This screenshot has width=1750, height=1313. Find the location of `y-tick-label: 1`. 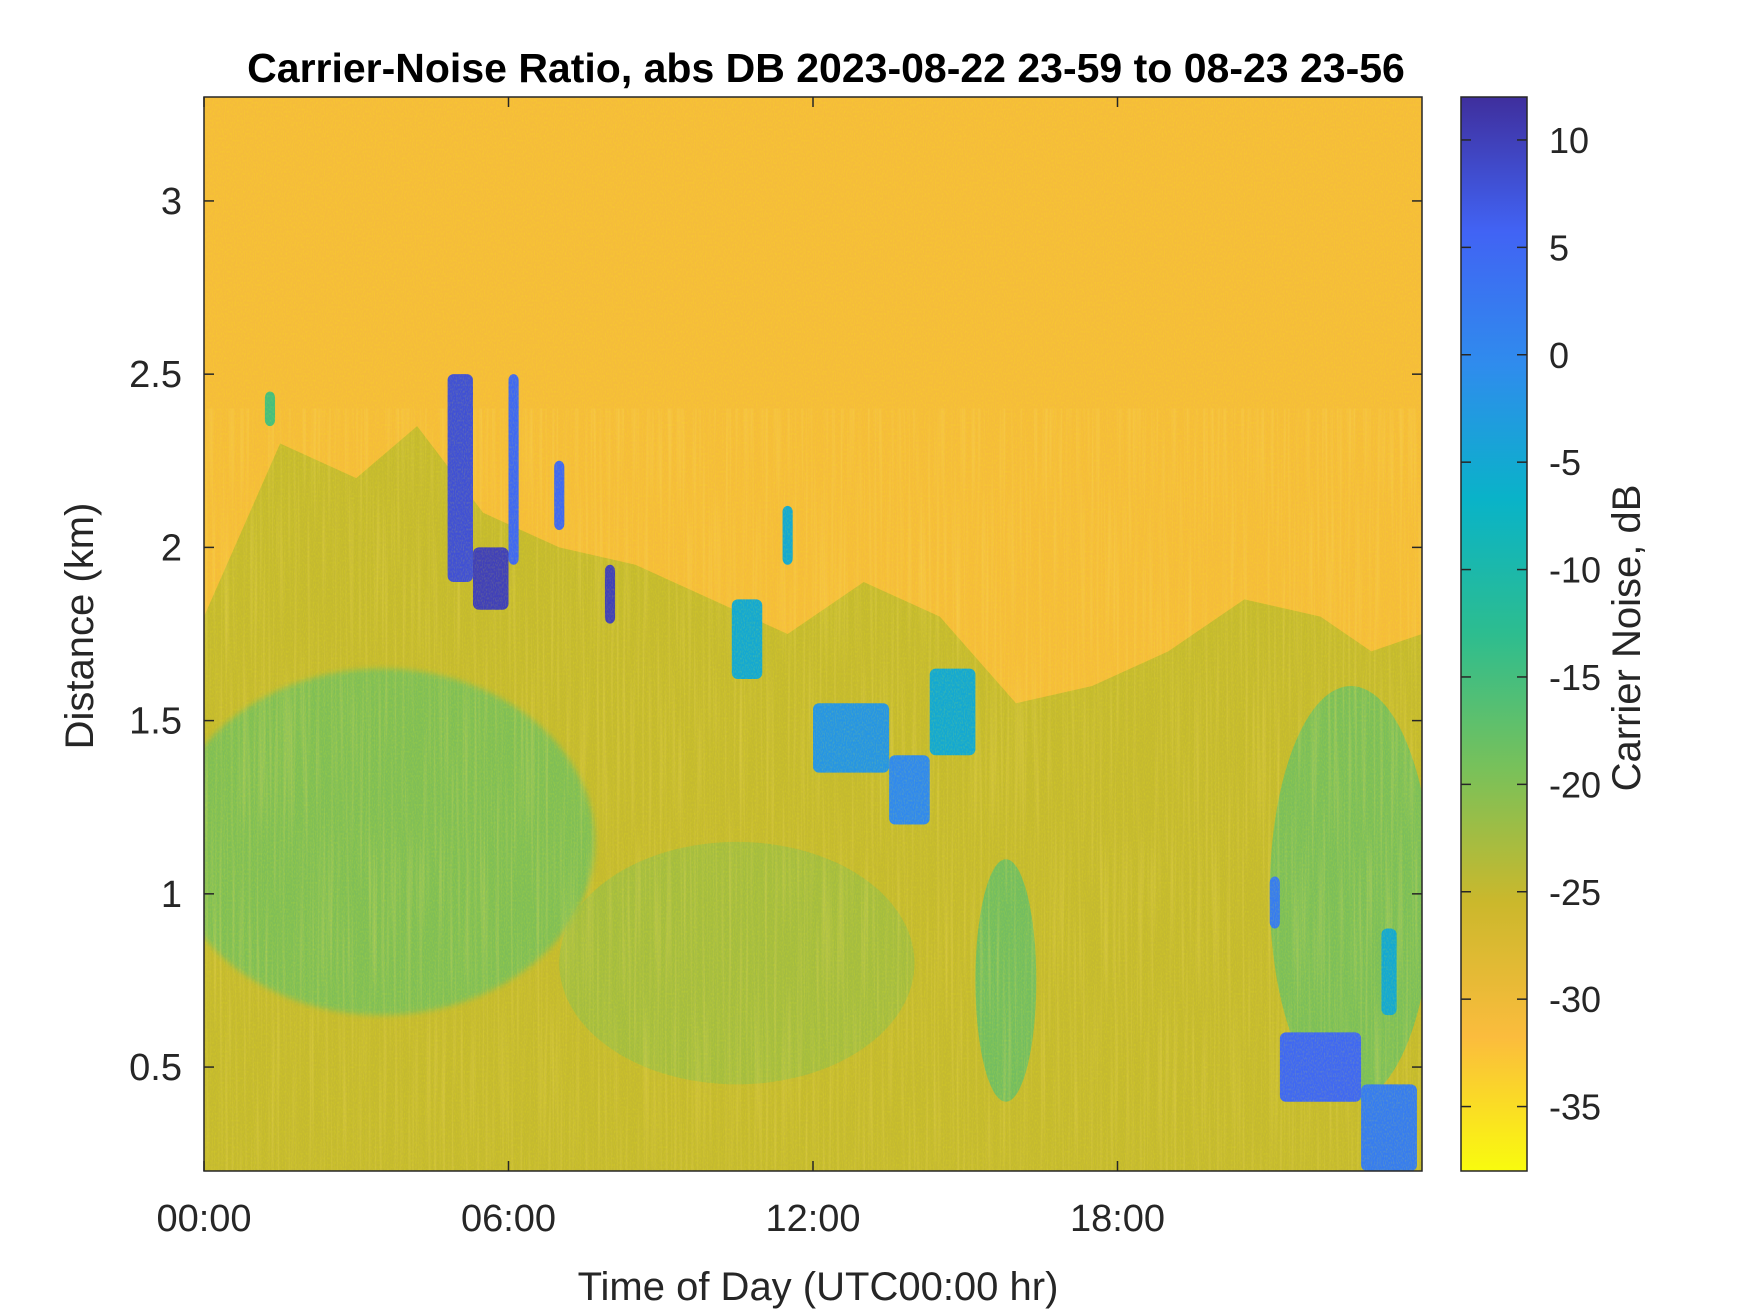

y-tick-label: 1 is located at coordinates (171, 895).